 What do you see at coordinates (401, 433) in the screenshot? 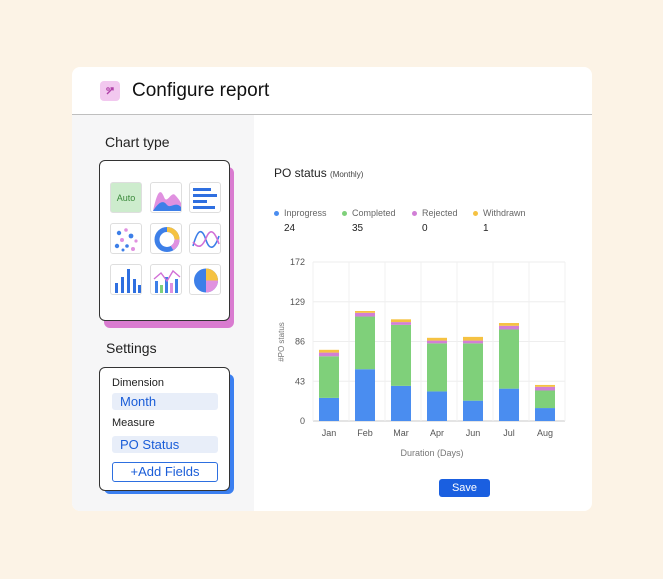
I see `x-tick-label: Mar` at bounding box center [401, 433].